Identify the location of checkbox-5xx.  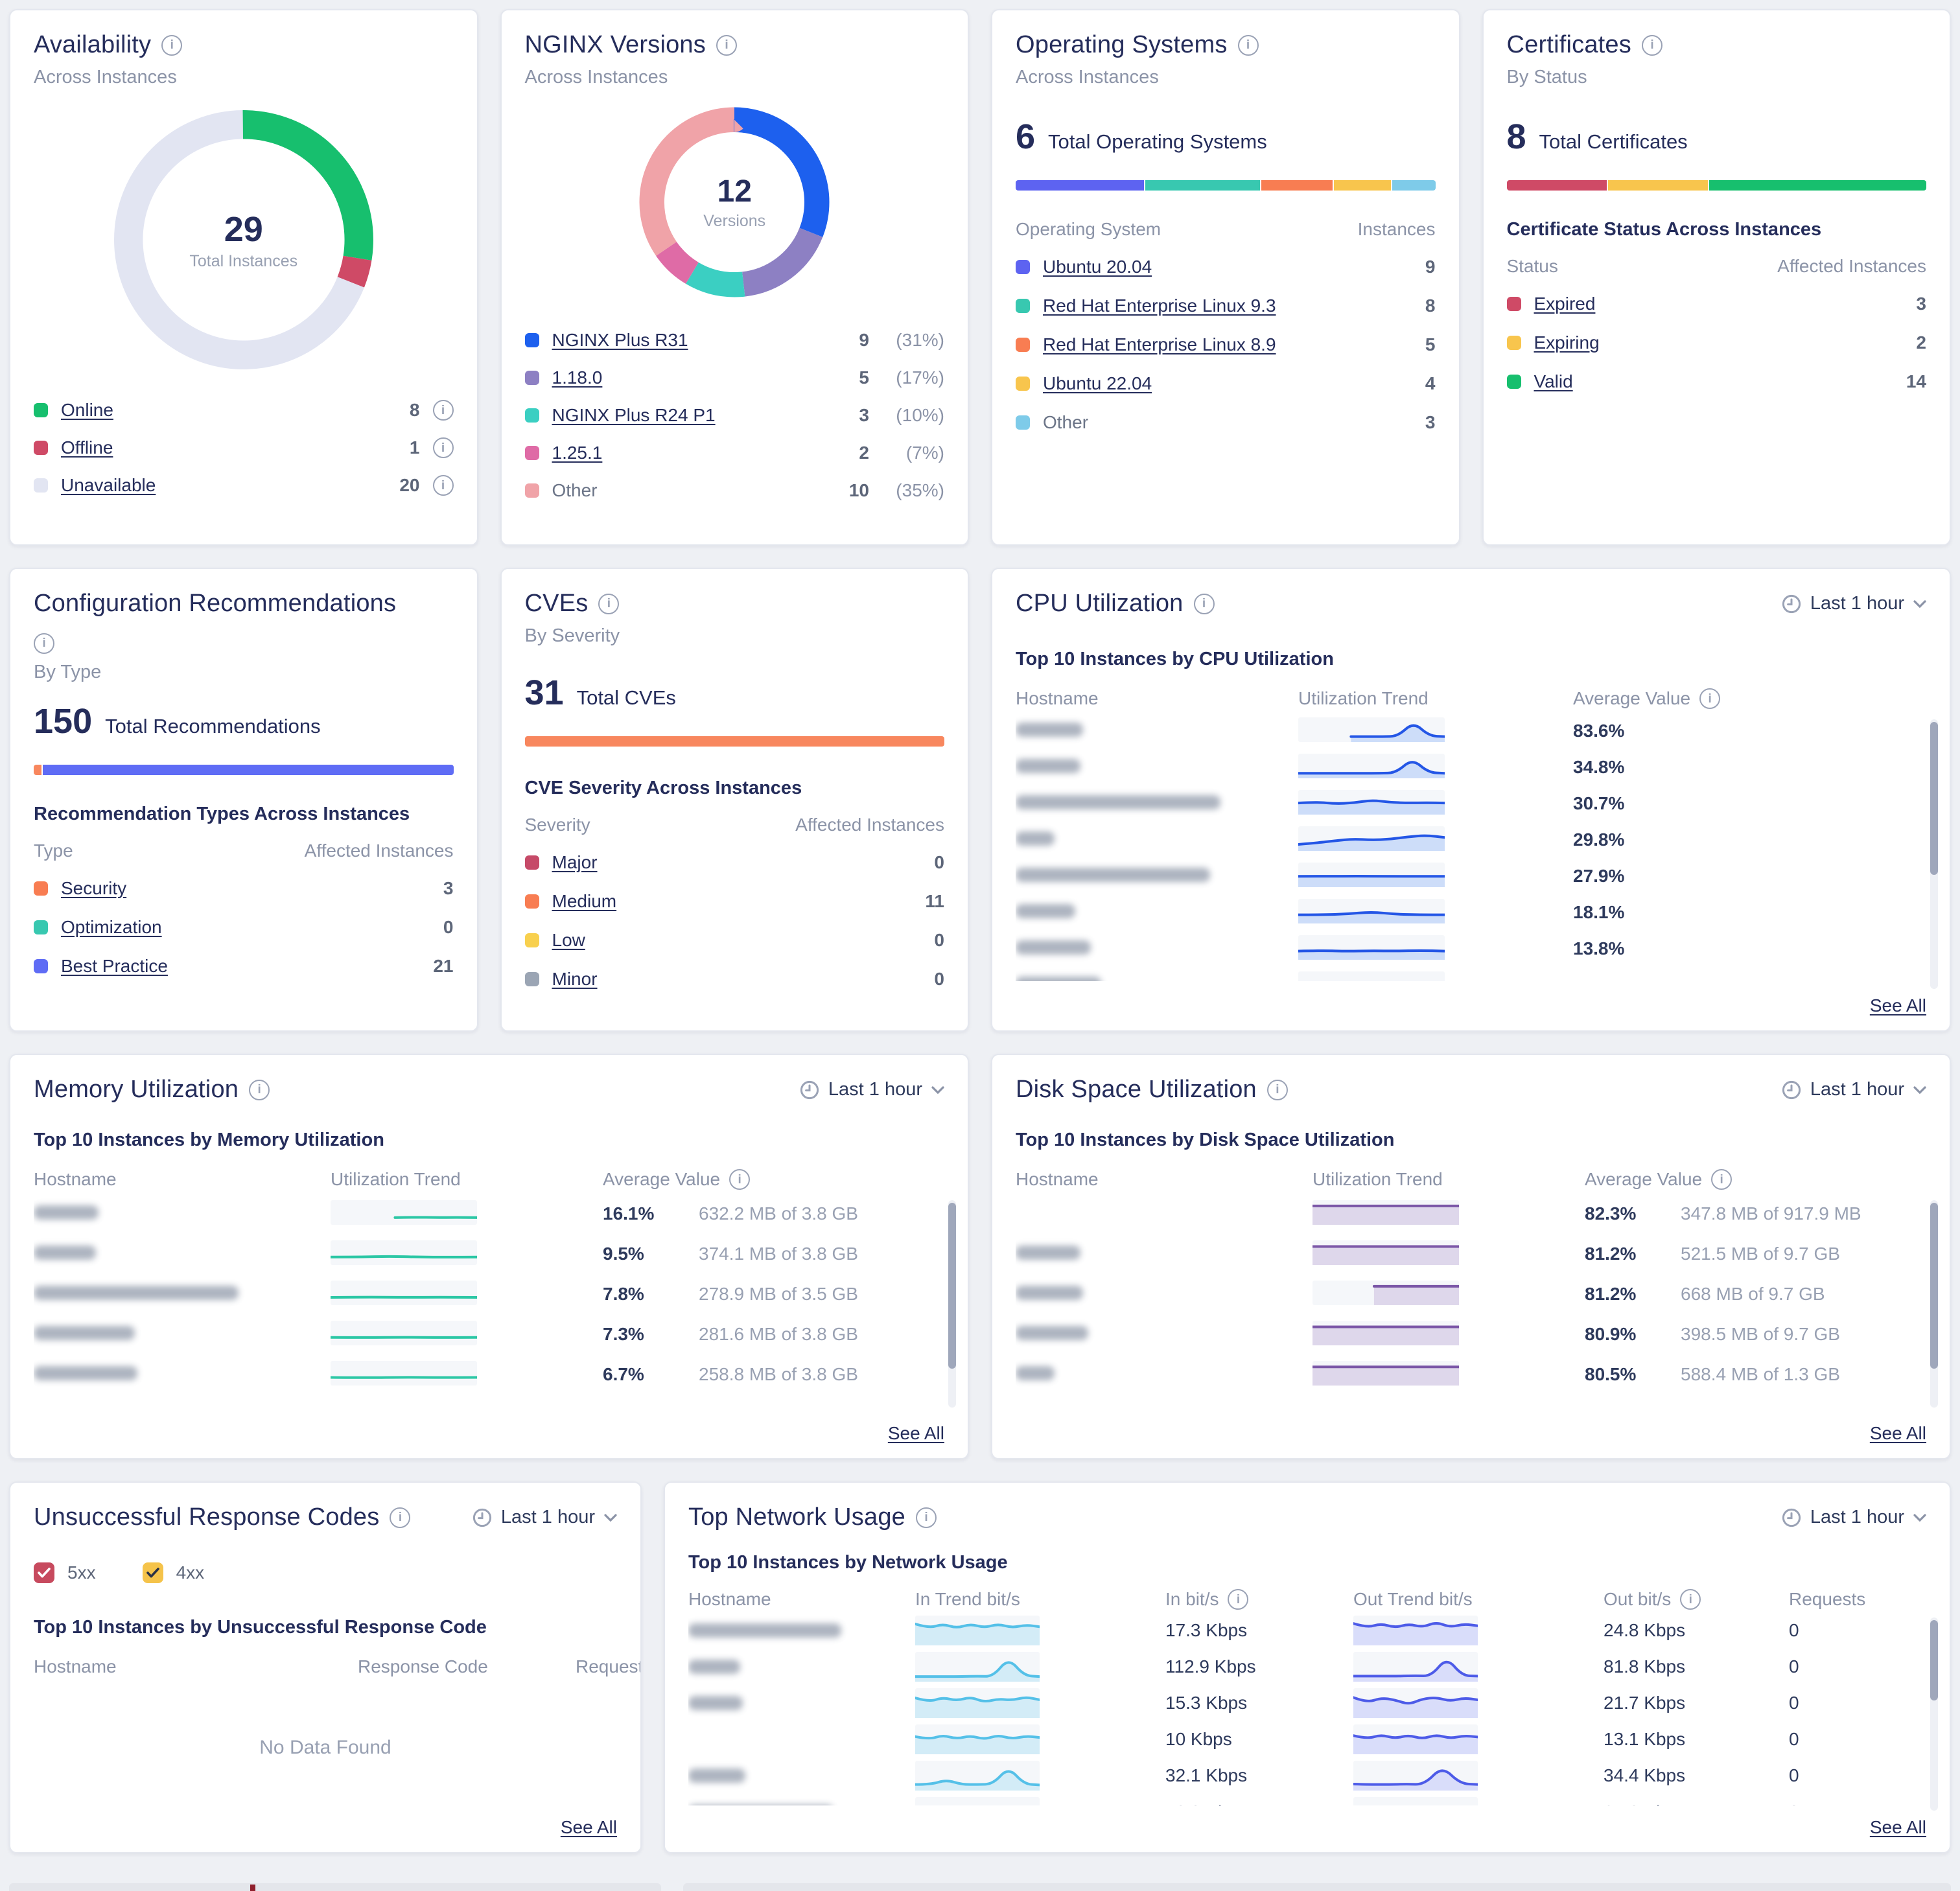
(44, 1572).